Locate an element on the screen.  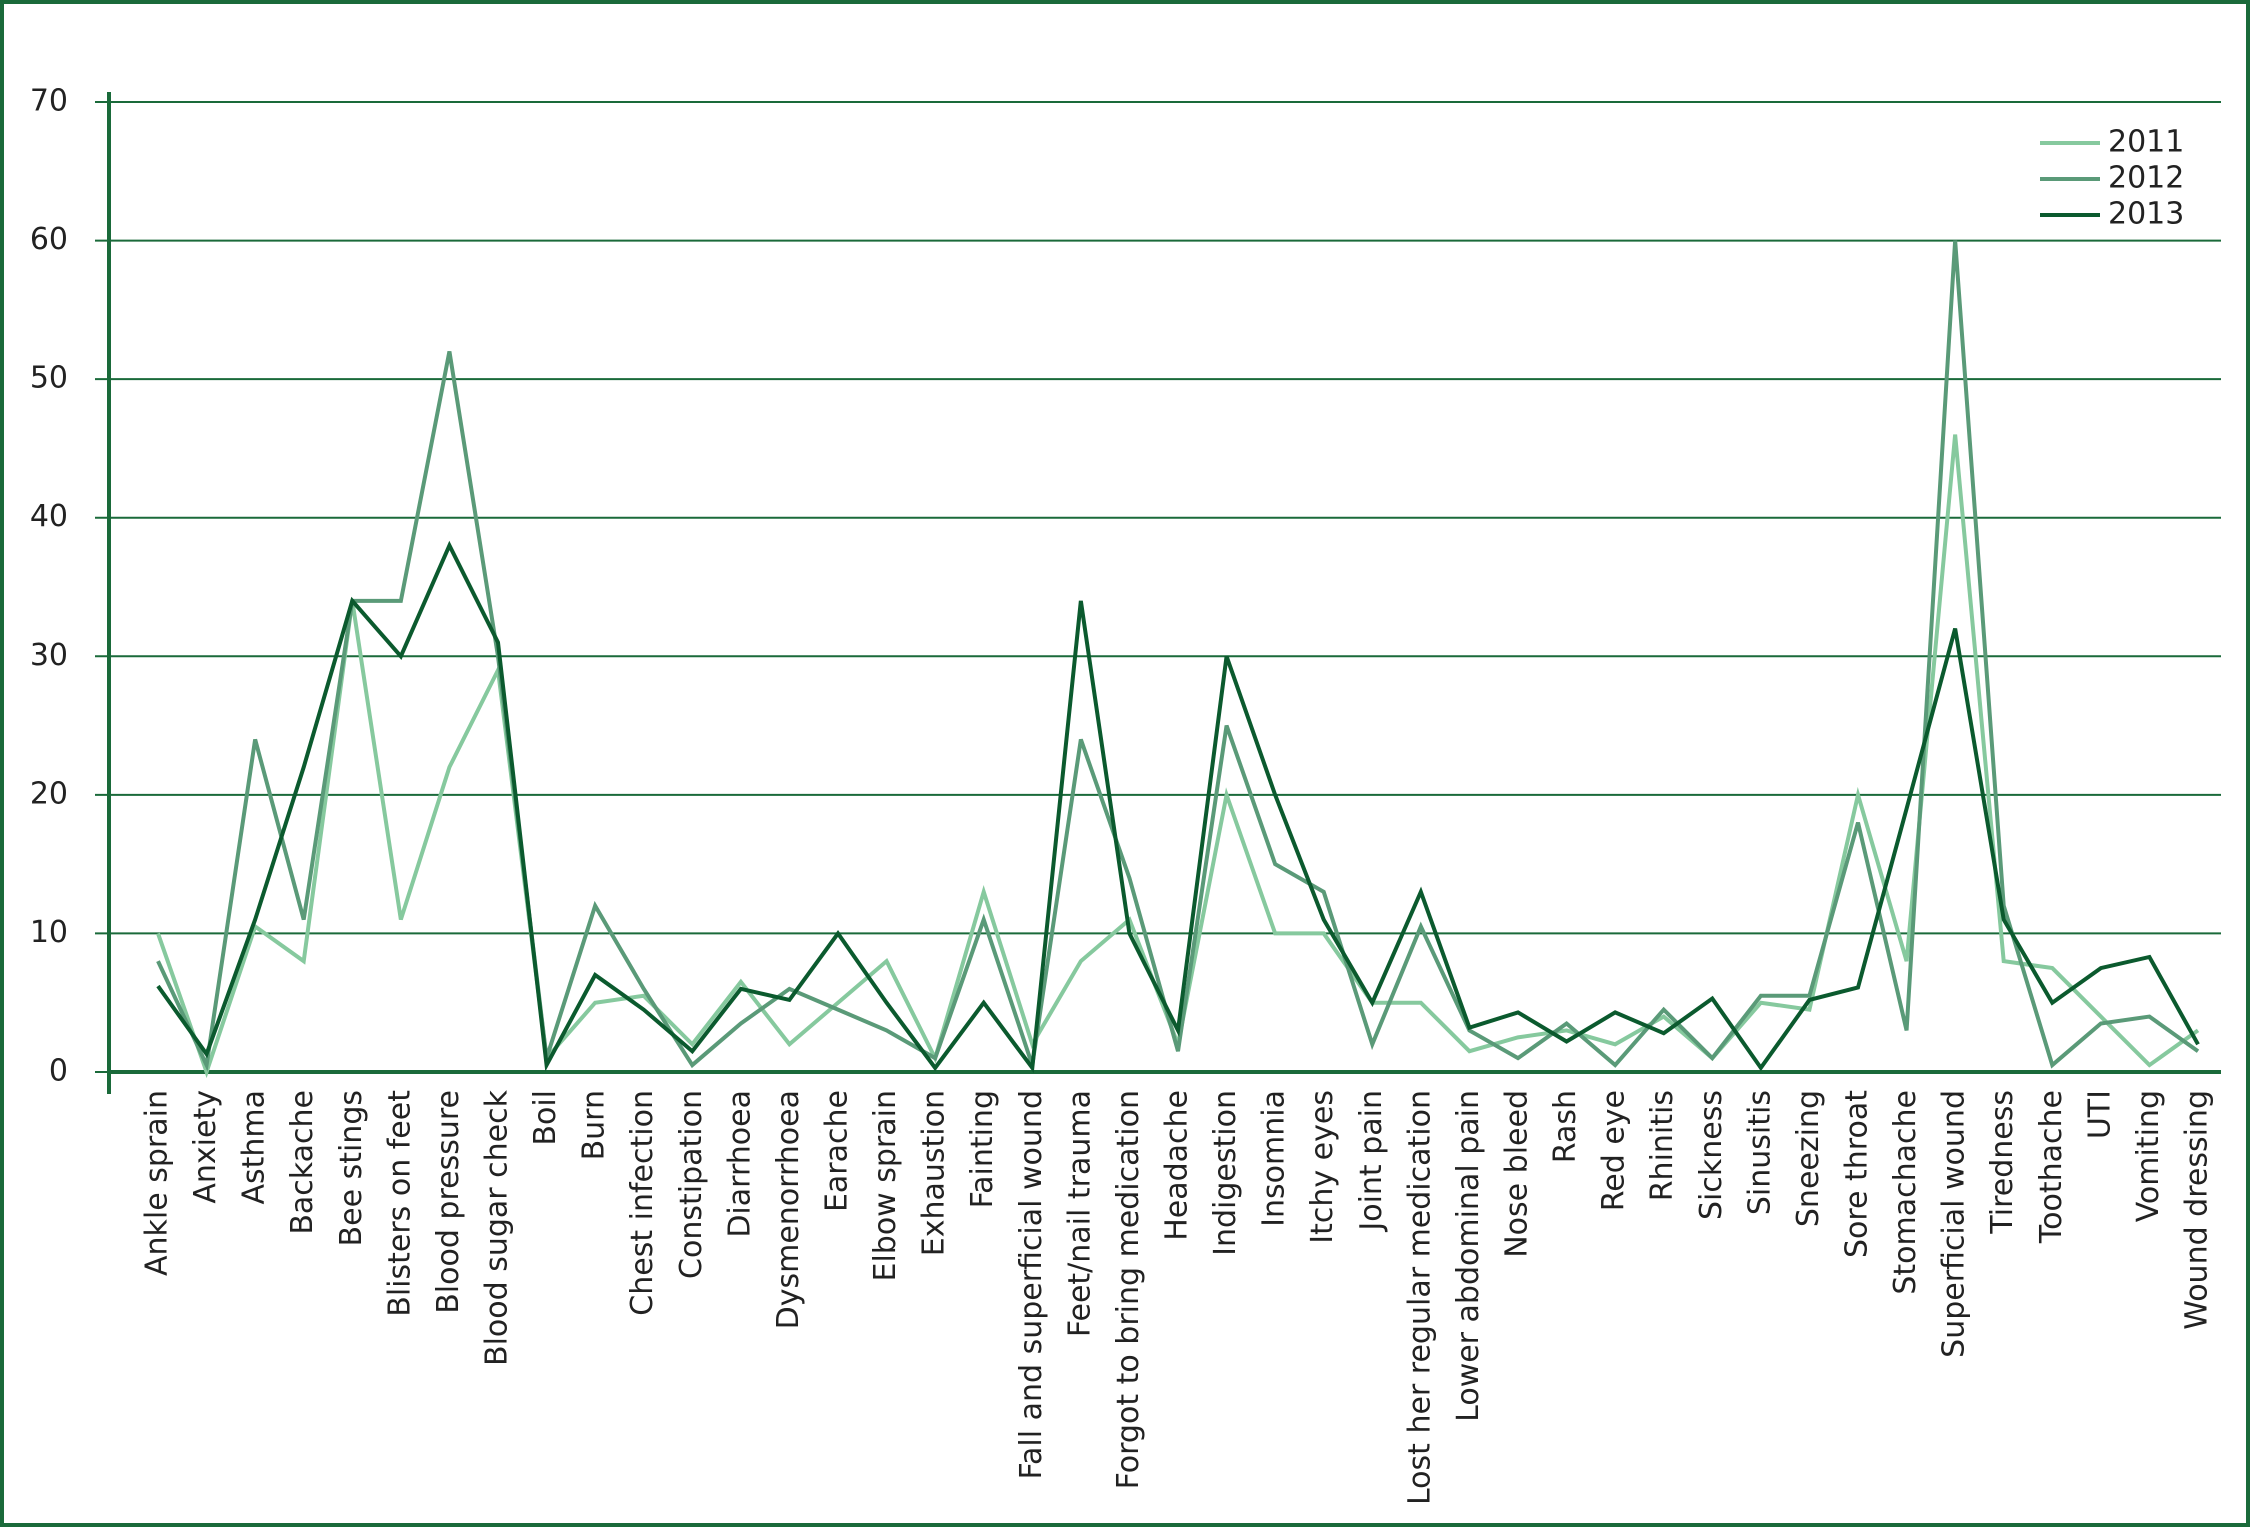
x-tick-label: Wound dressing is located at coordinates (2197, 1210).